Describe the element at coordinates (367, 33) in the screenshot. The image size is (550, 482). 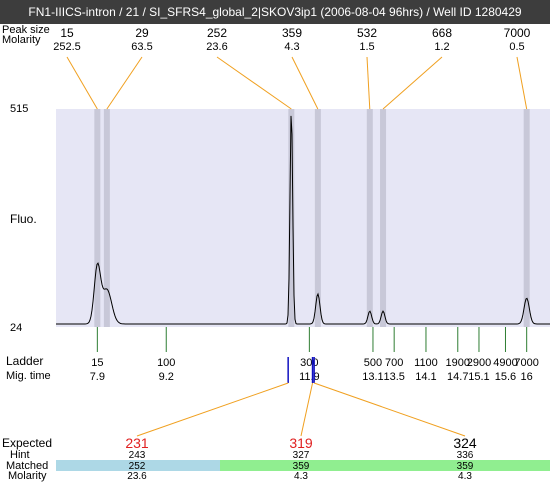
I see `peak-size-532: 532` at that location.